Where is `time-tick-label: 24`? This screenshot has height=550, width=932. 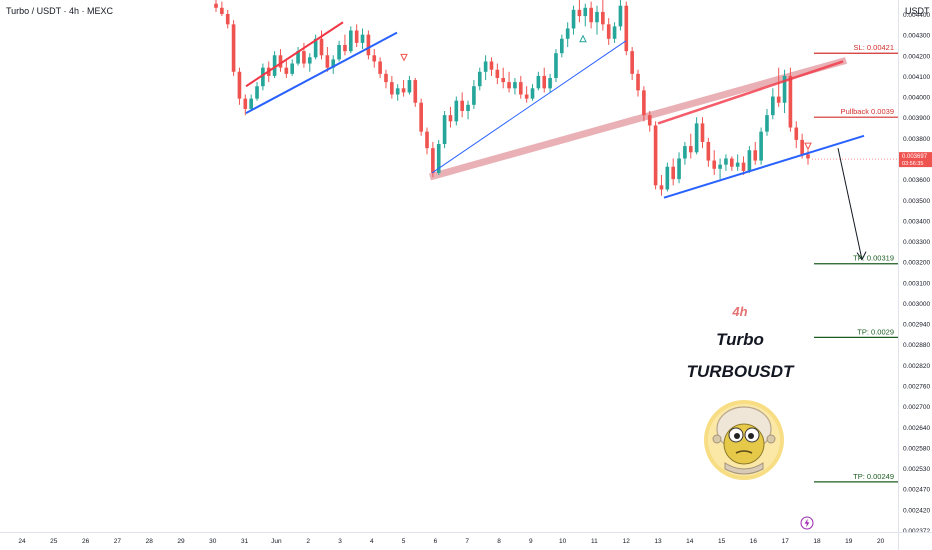
time-tick-label: 24 is located at coordinates (22, 541).